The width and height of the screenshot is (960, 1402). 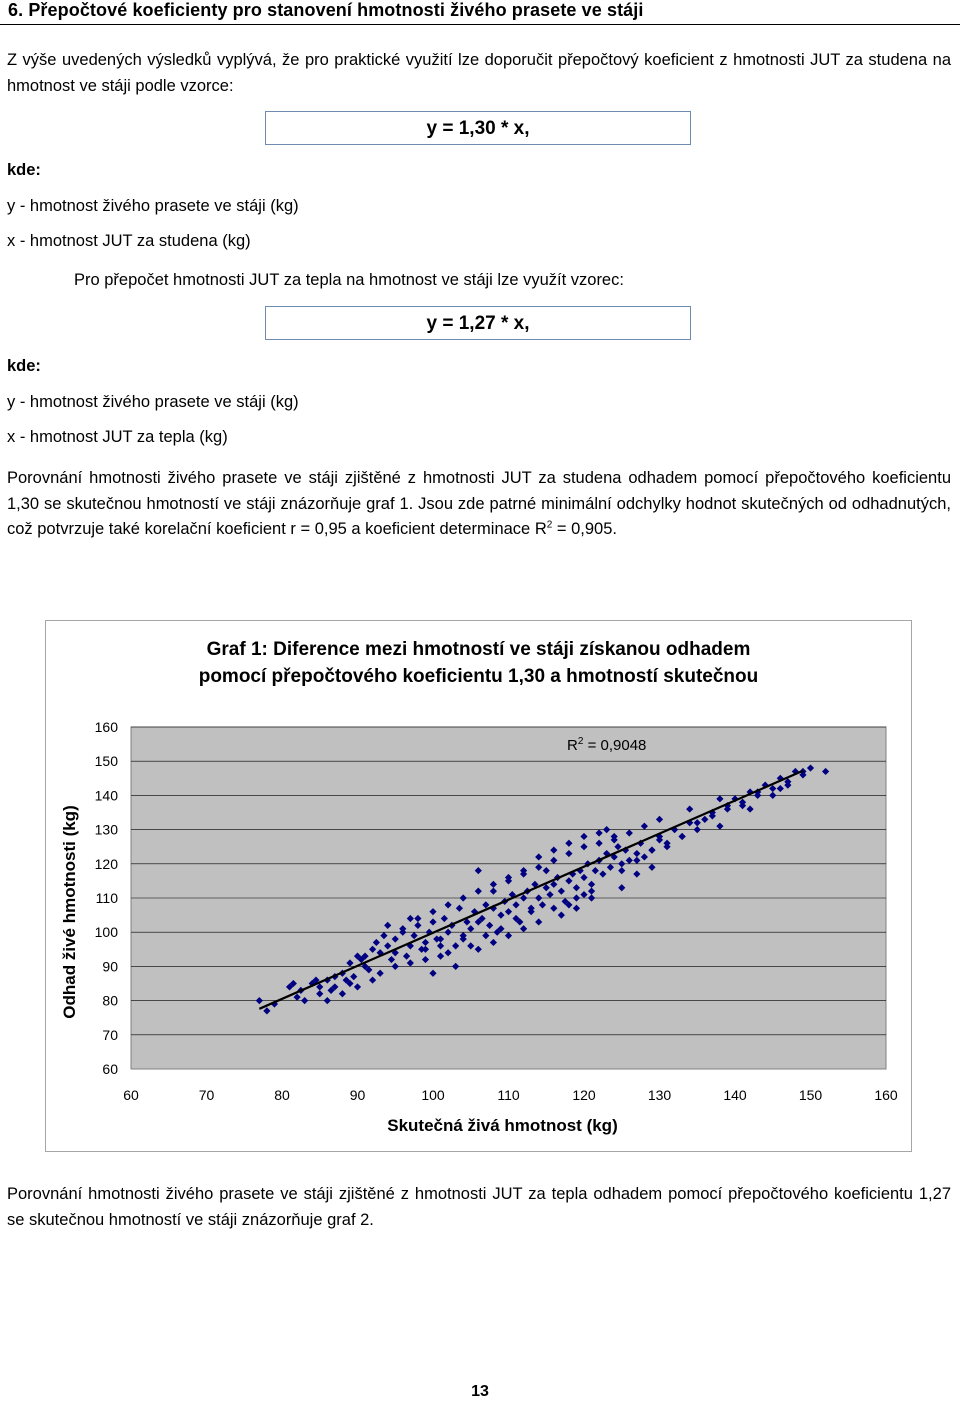 I want to click on formula-box-cold: y = 1,30 * x,, so click(x=478, y=128).